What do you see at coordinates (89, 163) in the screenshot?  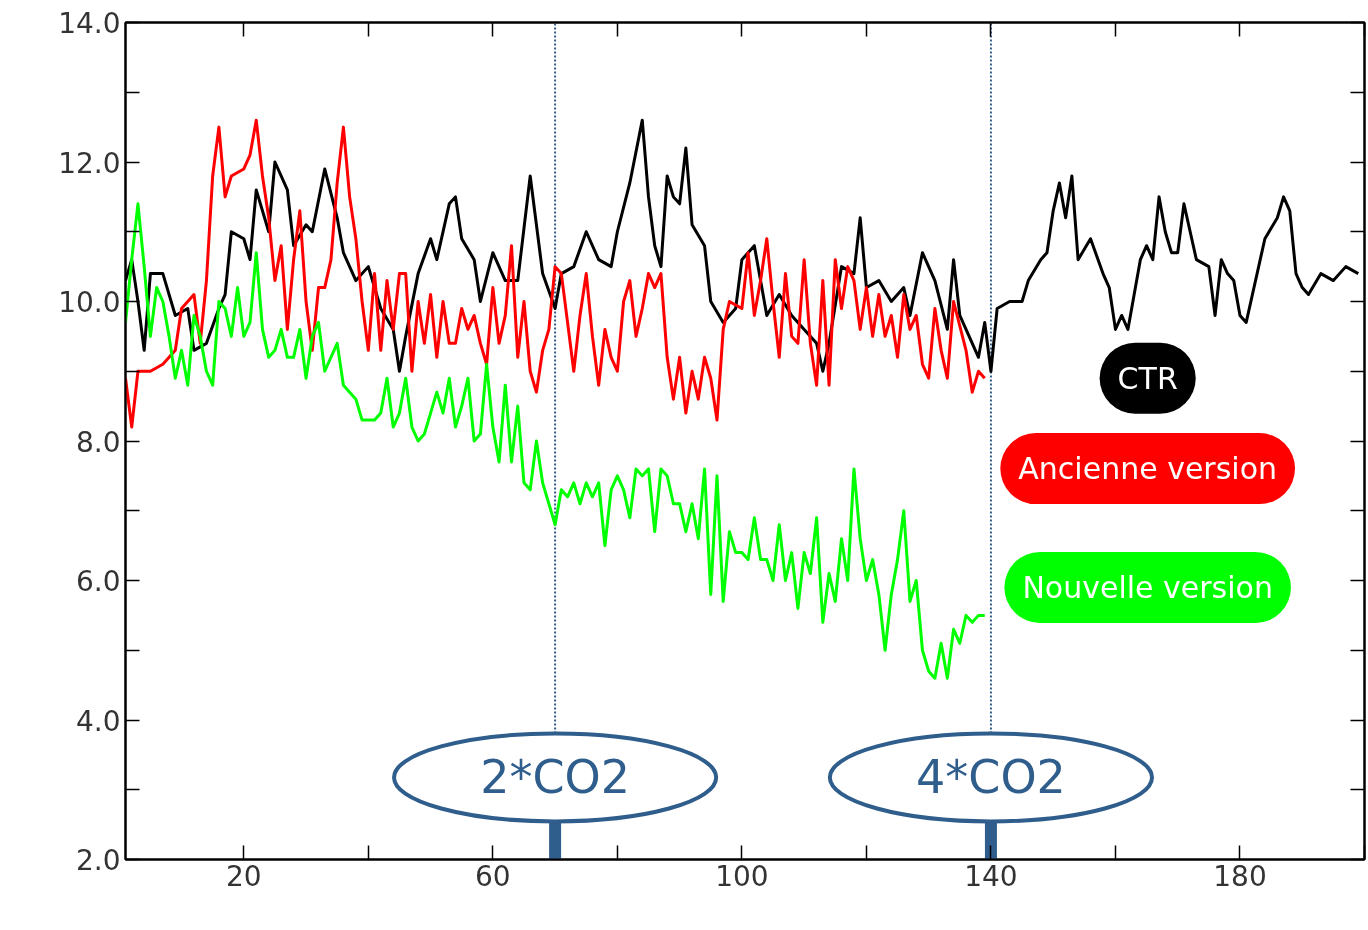 I see `y-tick-label: 12.0` at bounding box center [89, 163].